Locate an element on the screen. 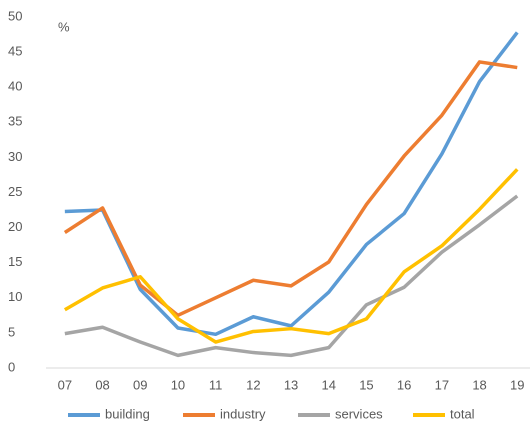 The height and width of the screenshot is (431, 531). x-tick-label: 07 is located at coordinates (65, 384).